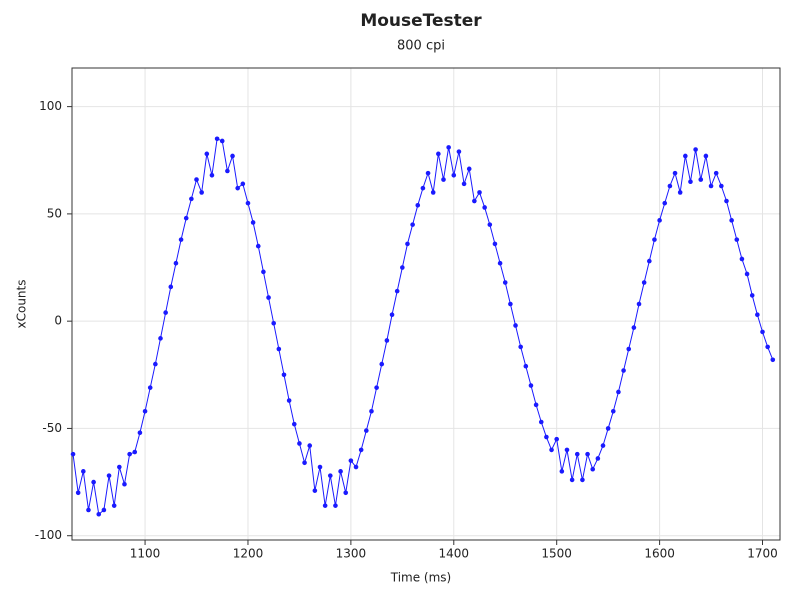 The width and height of the screenshot is (800, 600). I want to click on y-tick-label: 50, so click(54, 213).